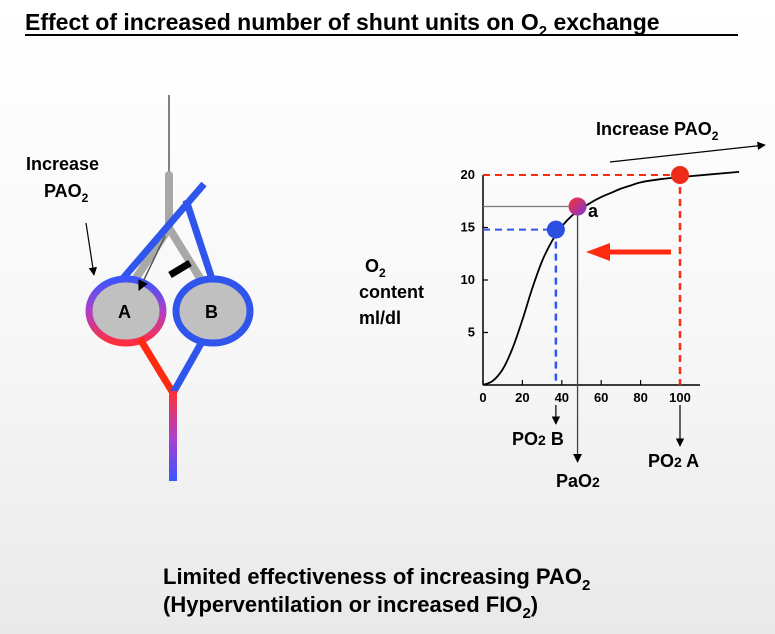 This screenshot has width=775, height=634. I want to click on blue-vessel-from-b, so click(188, 366).